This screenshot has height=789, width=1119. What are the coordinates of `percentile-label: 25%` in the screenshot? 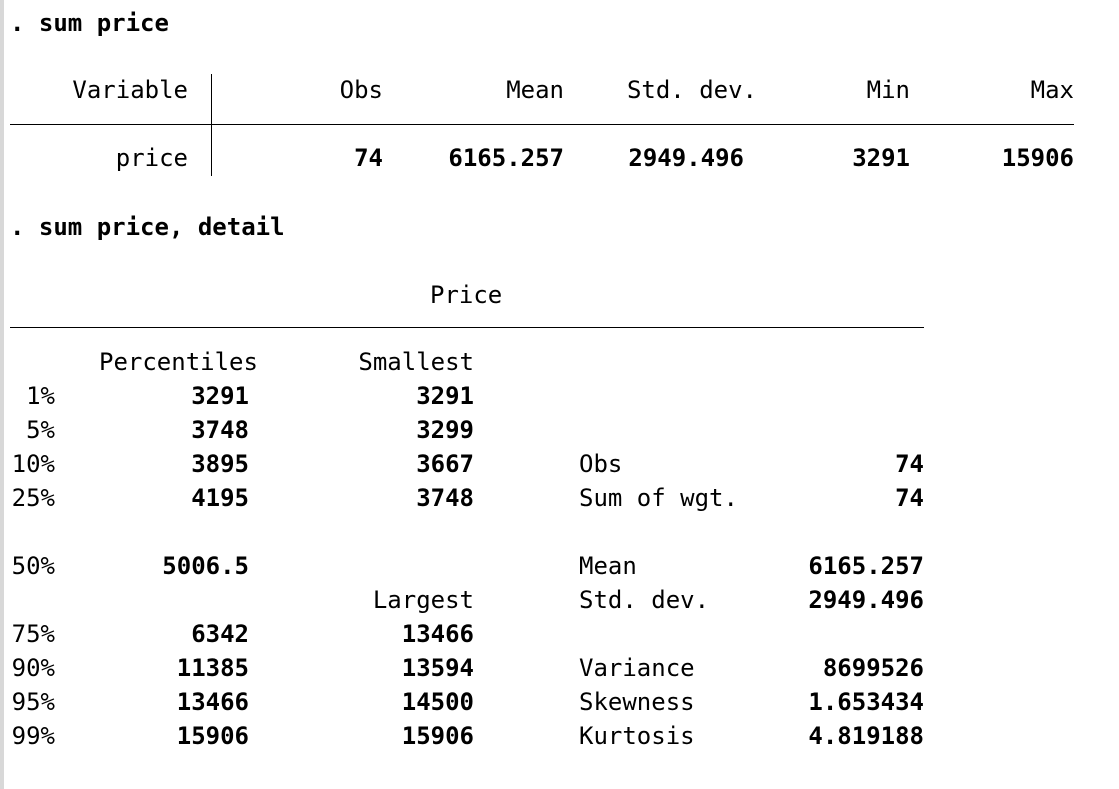 It's located at (33, 498).